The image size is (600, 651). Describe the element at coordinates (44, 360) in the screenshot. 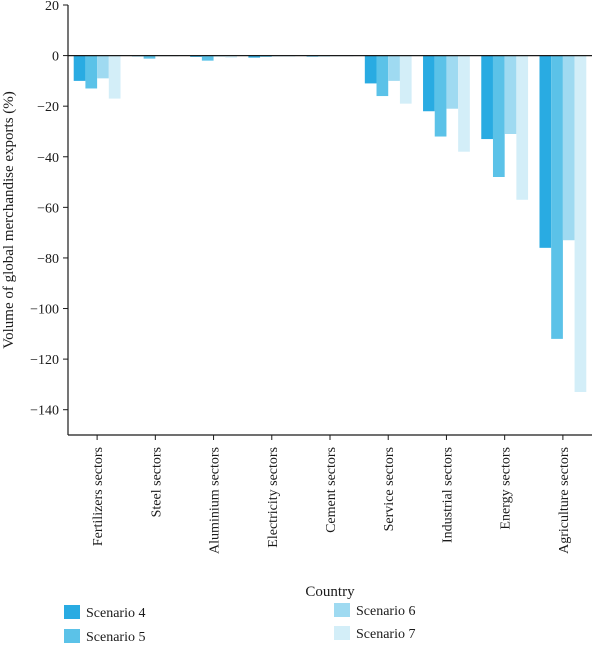

I see `y-tick-label: −120` at that location.